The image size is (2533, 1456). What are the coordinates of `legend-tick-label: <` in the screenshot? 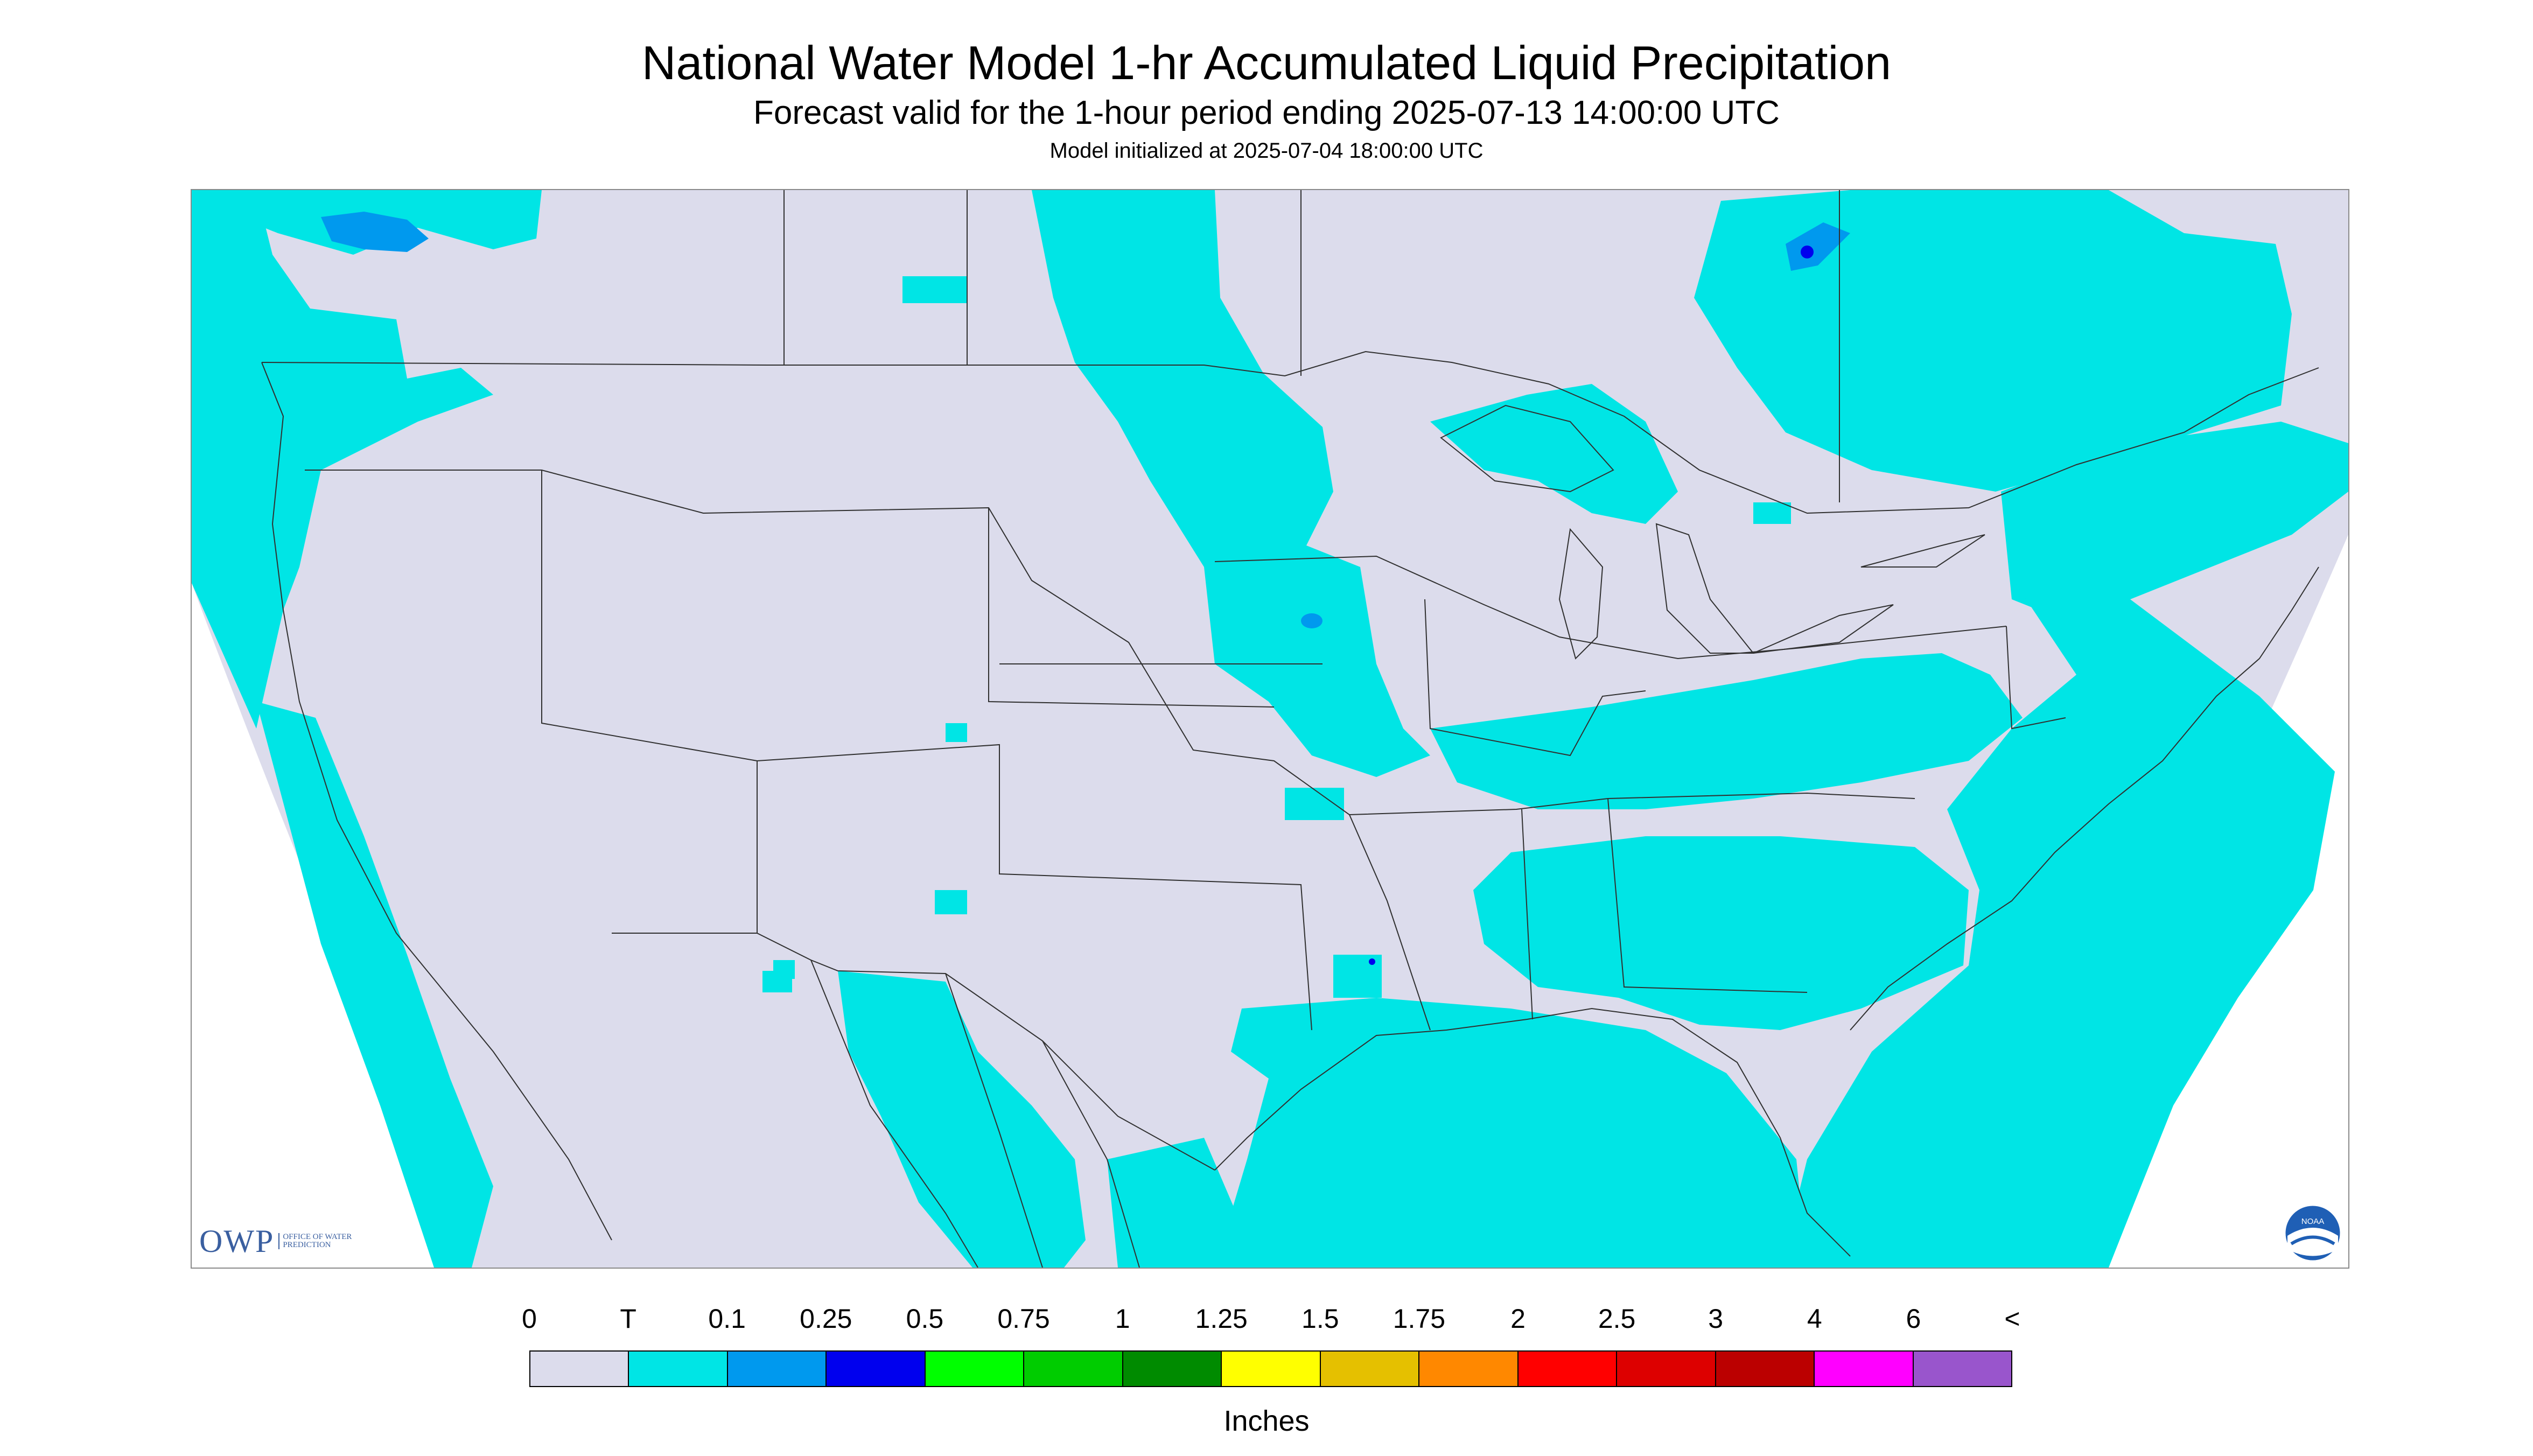 It's located at (2012, 1319).